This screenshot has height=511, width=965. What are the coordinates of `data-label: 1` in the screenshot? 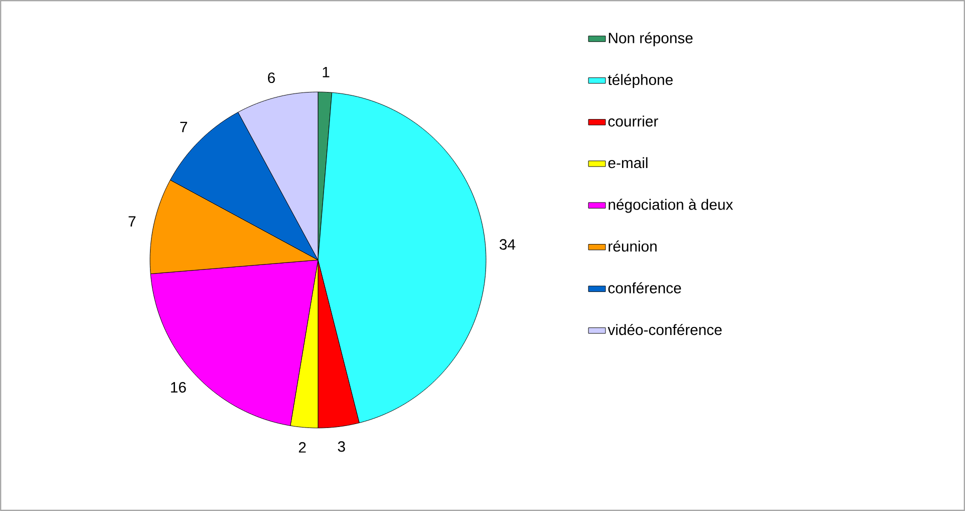 It's located at (326, 72).